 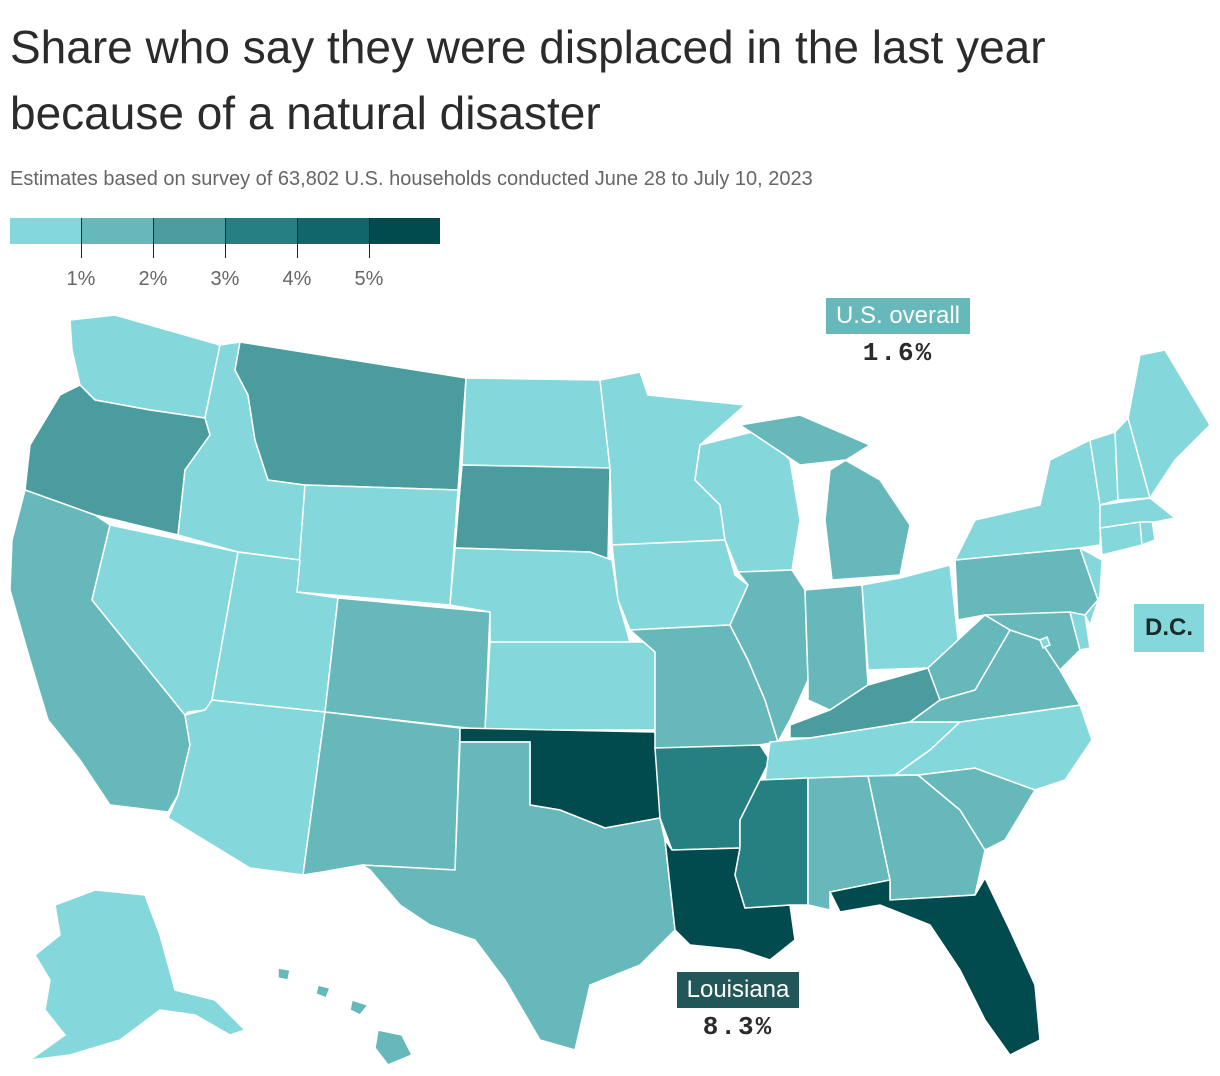 I want to click on state-delaware, so click(x=1079, y=631).